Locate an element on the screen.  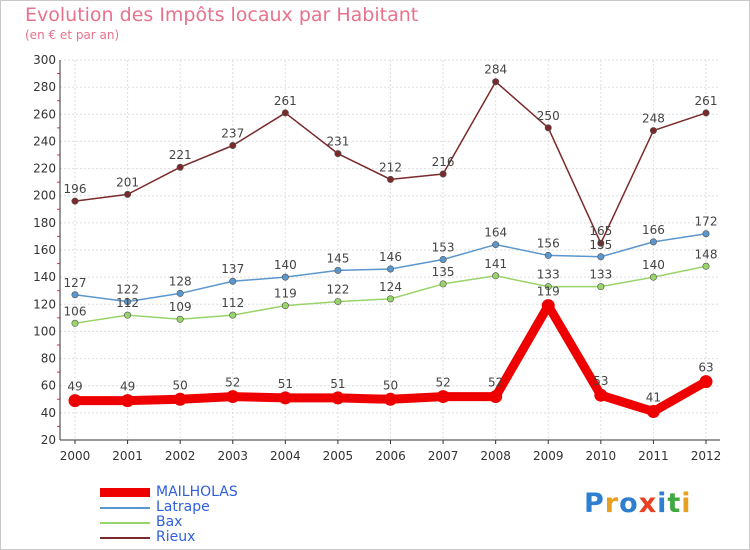
chart-title: Evolution des Impôts locaux par Habitant is located at coordinates (222, 15).